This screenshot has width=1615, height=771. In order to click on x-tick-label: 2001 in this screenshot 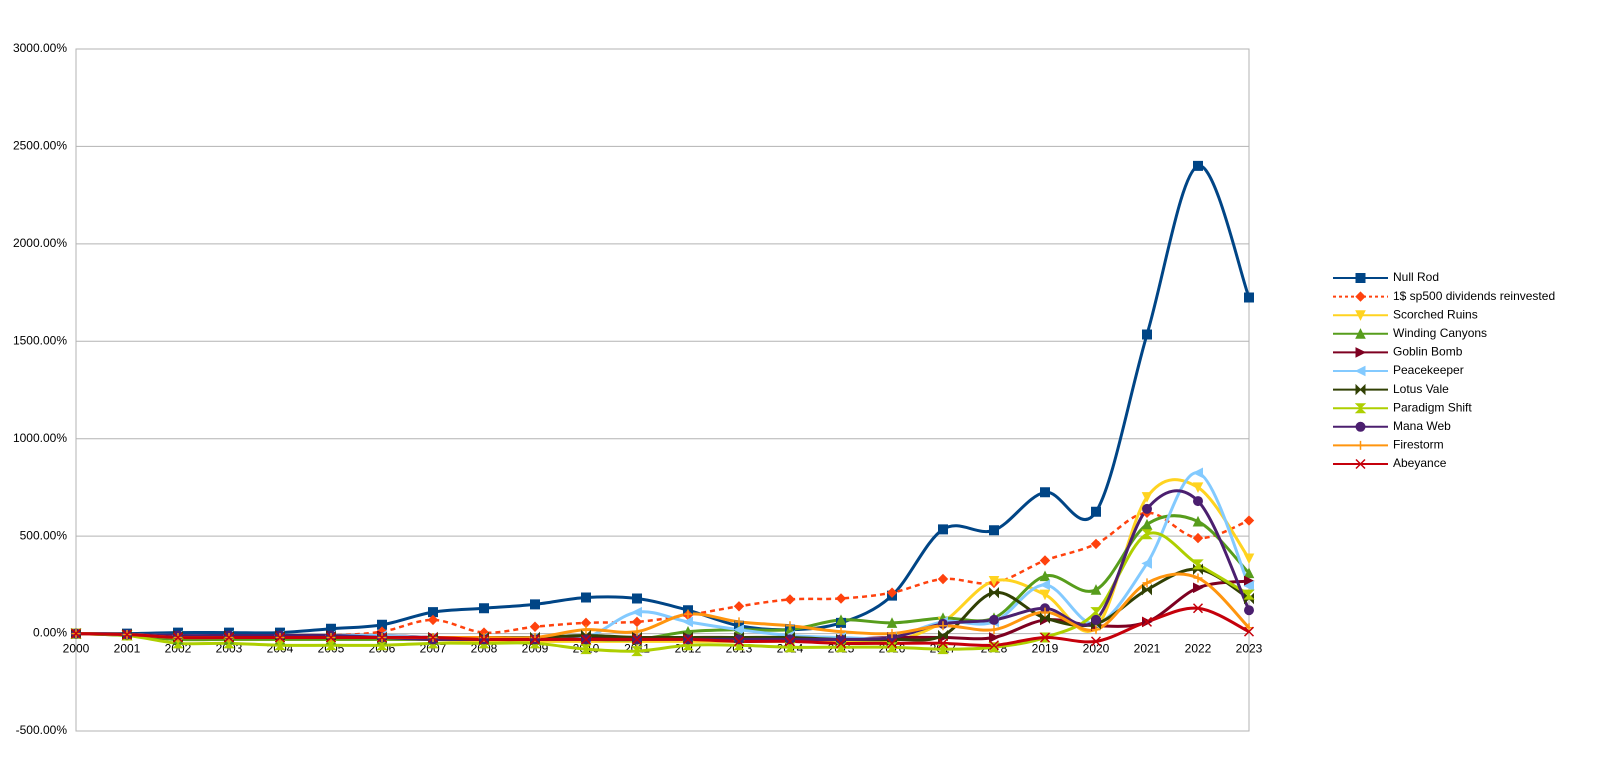, I will do `click(127, 649)`.